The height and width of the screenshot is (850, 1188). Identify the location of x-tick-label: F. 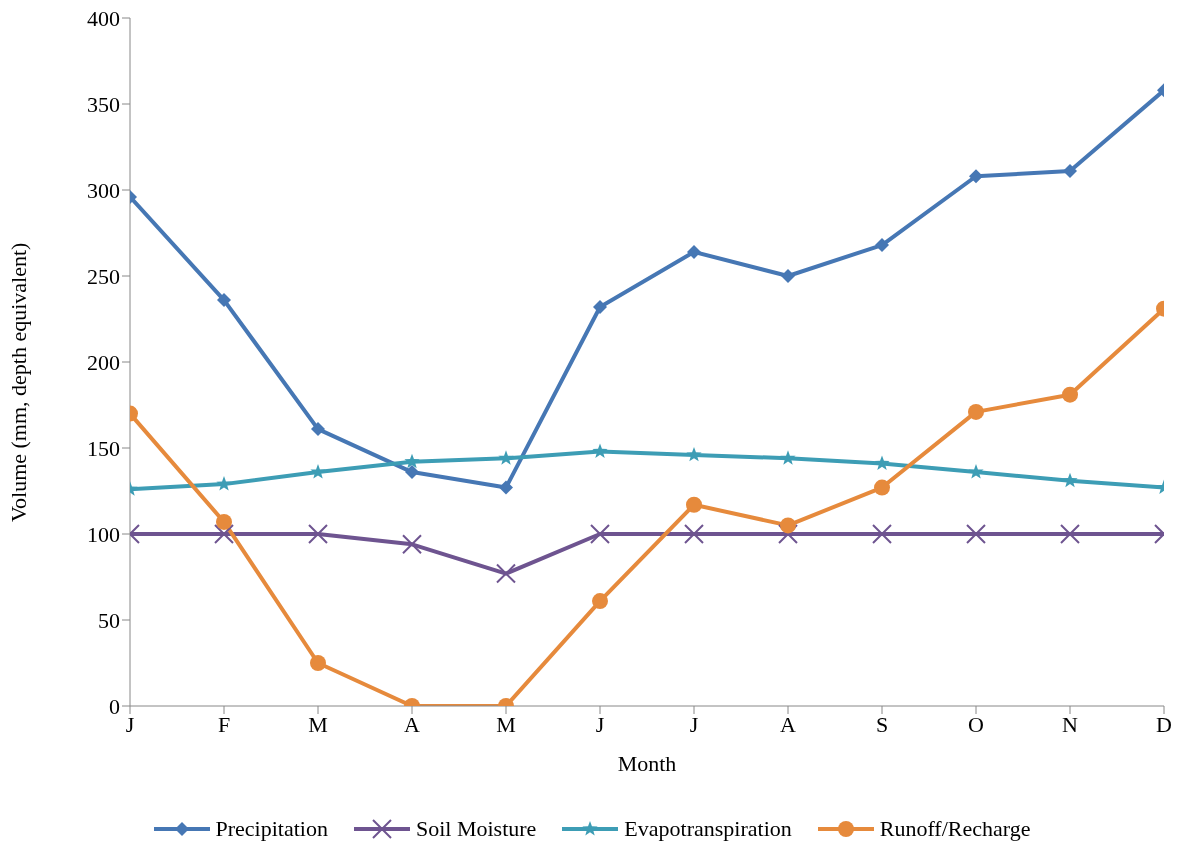
(224, 724).